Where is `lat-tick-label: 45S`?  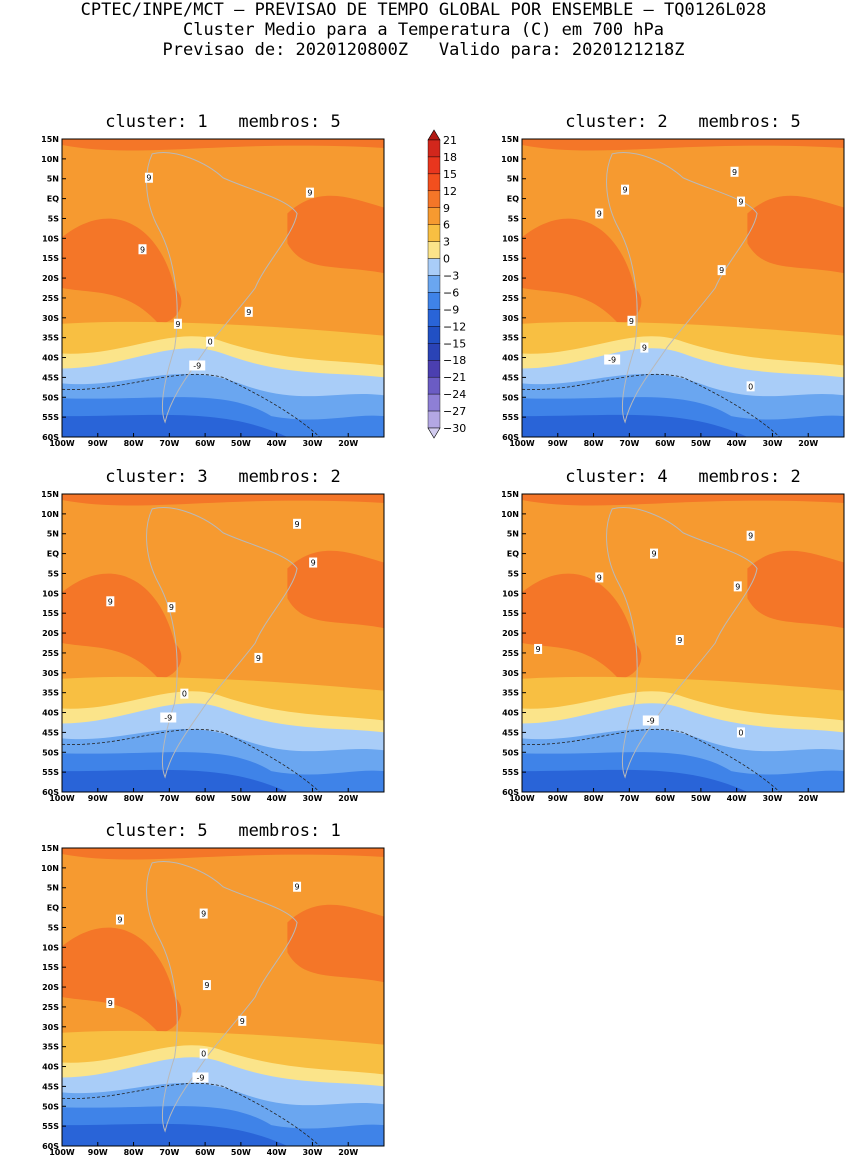 lat-tick-label: 45S is located at coordinates (510, 732).